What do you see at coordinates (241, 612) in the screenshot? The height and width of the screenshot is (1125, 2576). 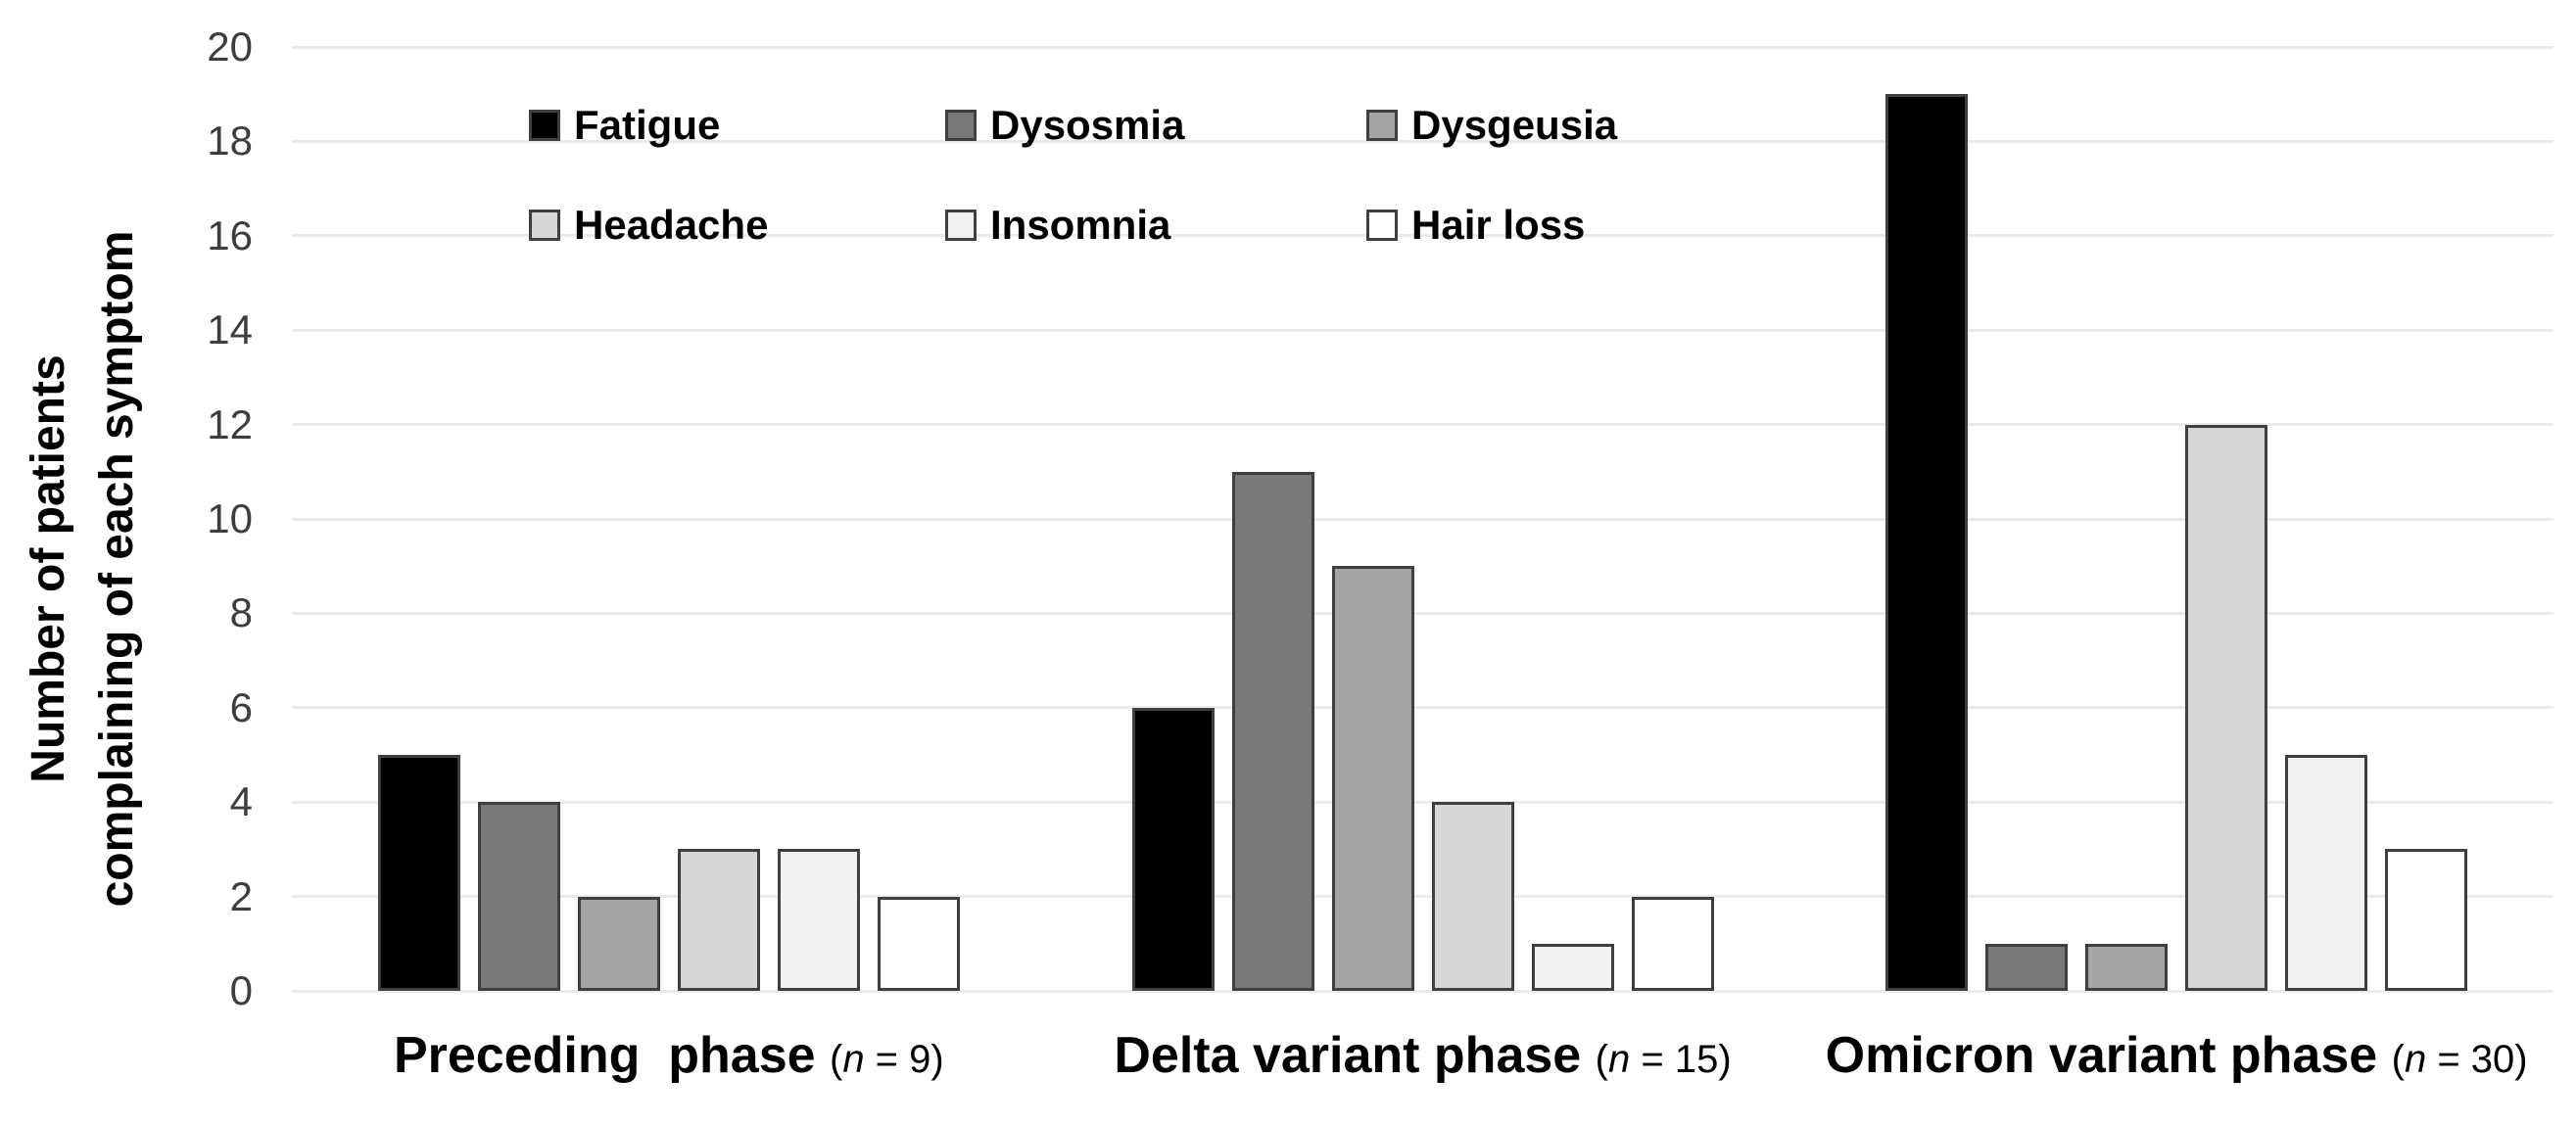 I see `y-tick-label-8: 8` at bounding box center [241, 612].